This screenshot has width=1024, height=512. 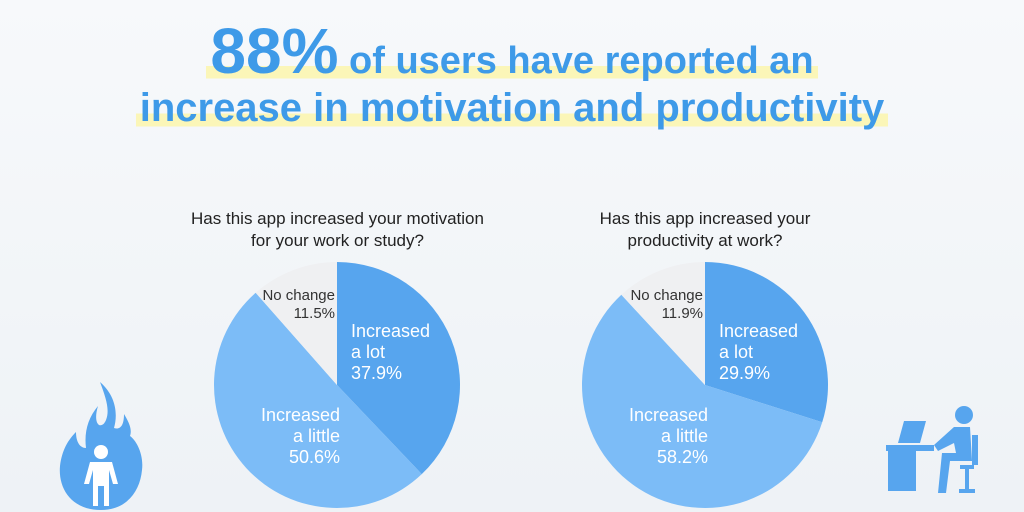 I want to click on slice-value-label: 50.6%, so click(x=314, y=457).